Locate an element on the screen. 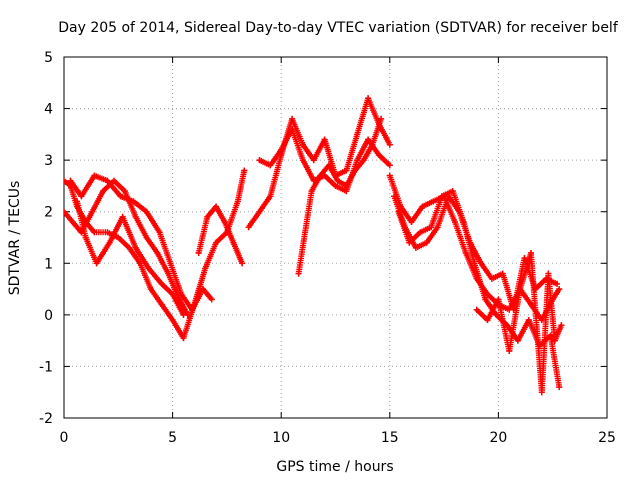 This screenshot has width=640, height=480. y-tick-label: 4 is located at coordinates (48, 110).